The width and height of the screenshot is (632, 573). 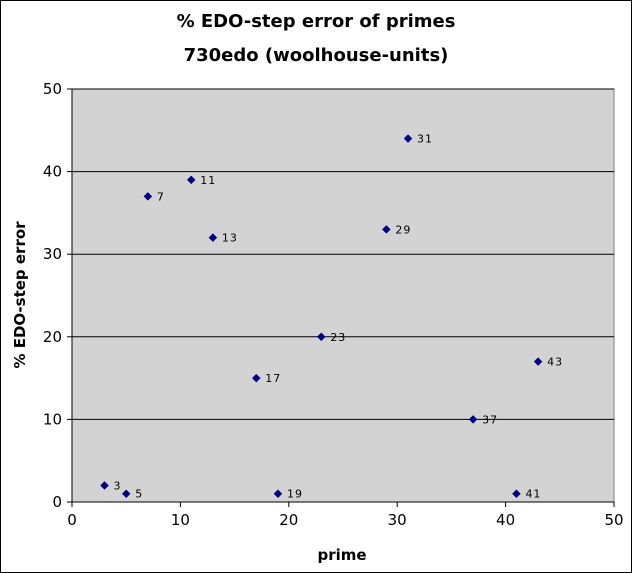 What do you see at coordinates (230, 238) in the screenshot?
I see `data-label-13: 13` at bounding box center [230, 238].